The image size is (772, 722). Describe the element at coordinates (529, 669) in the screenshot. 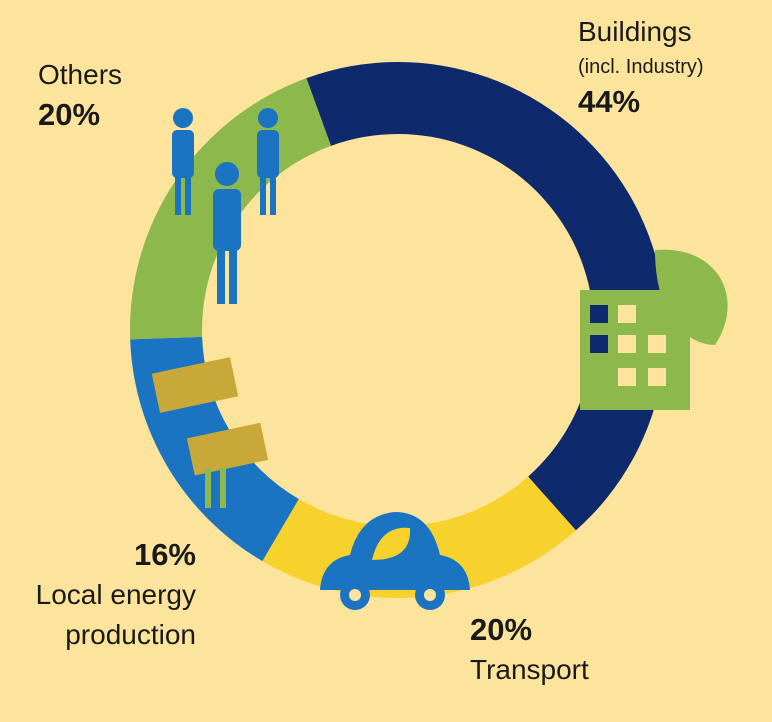

I see `category-label: Transport` at that location.